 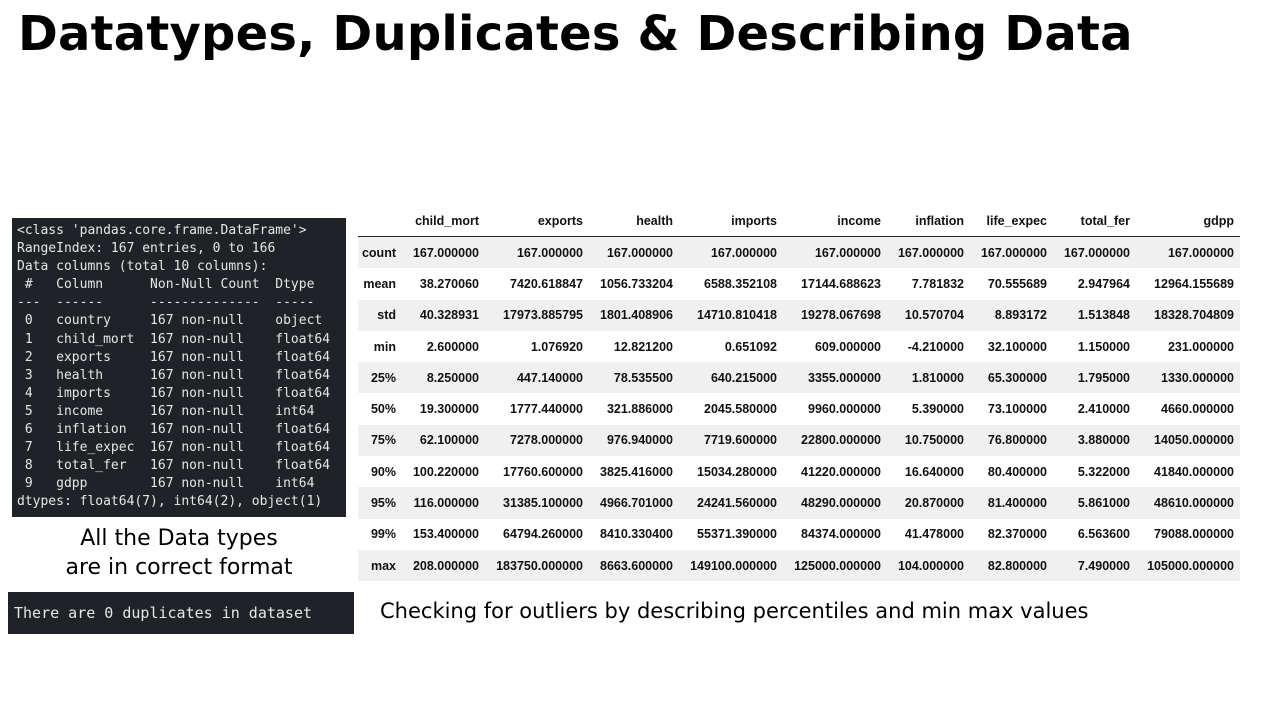 I want to click on row-label: mean, so click(x=379, y=283).